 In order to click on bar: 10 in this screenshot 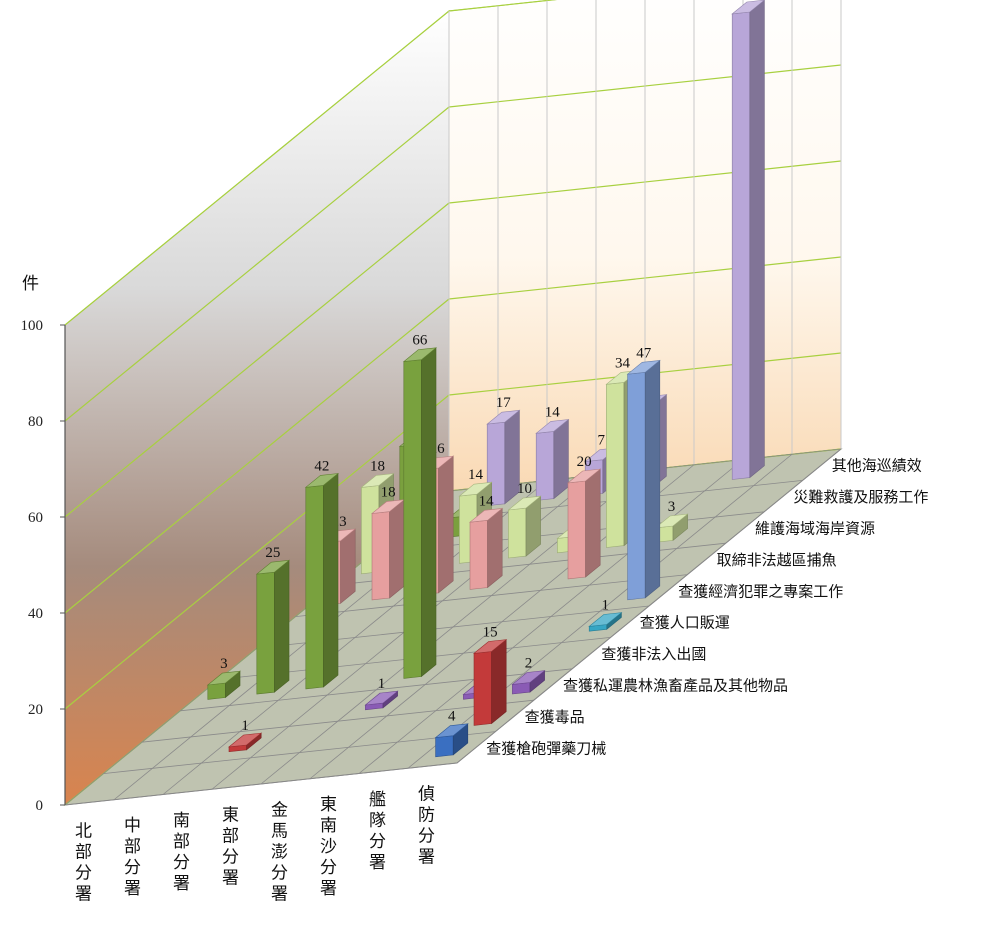, I will do `click(524, 520)`.